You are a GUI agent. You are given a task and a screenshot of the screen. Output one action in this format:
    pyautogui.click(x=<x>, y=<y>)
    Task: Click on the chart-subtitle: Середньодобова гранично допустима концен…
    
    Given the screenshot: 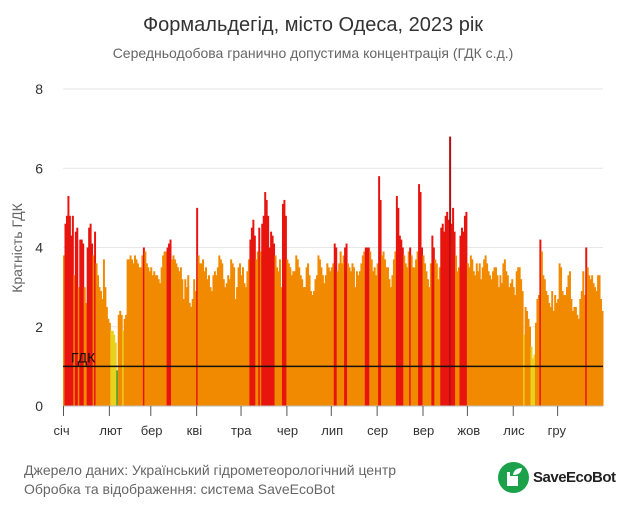 What is the action you would take?
    pyautogui.click(x=313, y=53)
    